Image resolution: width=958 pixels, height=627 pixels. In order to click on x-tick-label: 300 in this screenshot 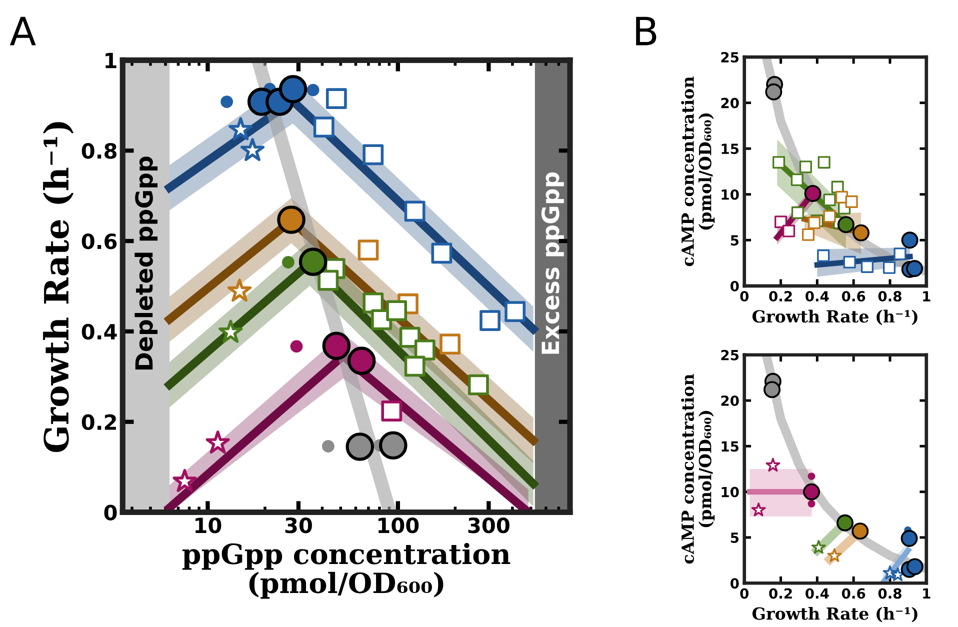, I will do `click(489, 525)`.